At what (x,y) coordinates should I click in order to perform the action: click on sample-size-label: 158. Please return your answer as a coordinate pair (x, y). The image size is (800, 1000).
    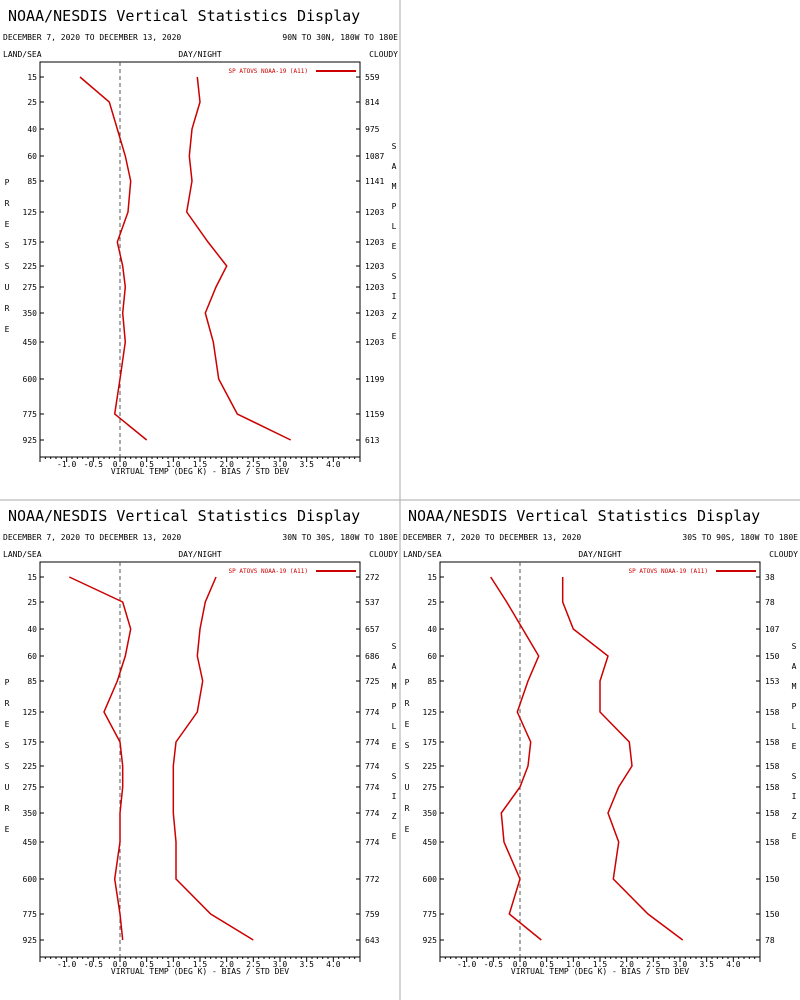
    Looking at the image, I should click on (772, 712).